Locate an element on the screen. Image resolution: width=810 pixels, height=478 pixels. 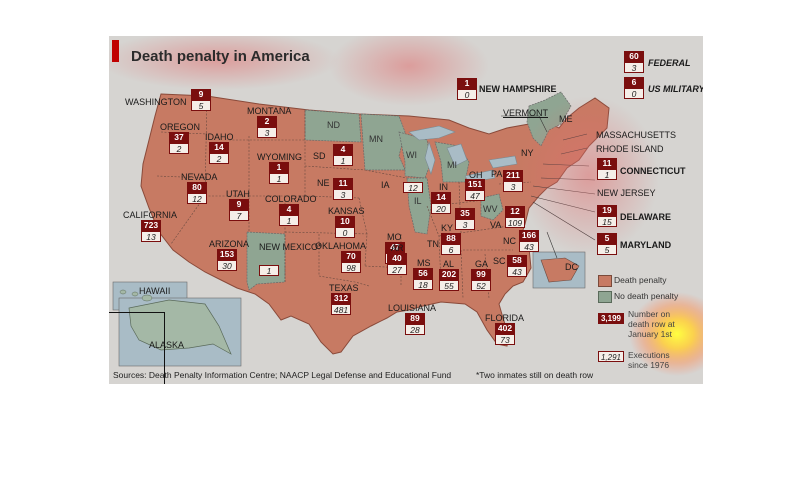
state-pa-badge: 211 3 is located at coordinates (513, 181).